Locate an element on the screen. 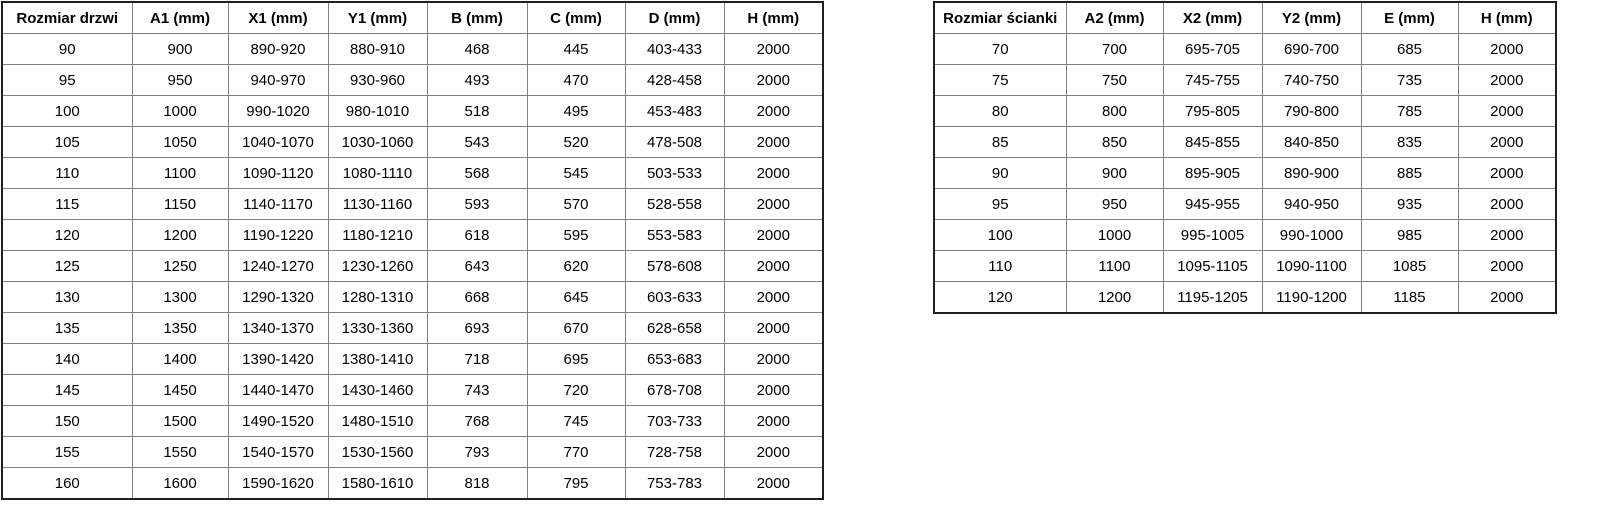 This screenshot has height=514, width=1600. table-cell: 900 is located at coordinates (180, 49).